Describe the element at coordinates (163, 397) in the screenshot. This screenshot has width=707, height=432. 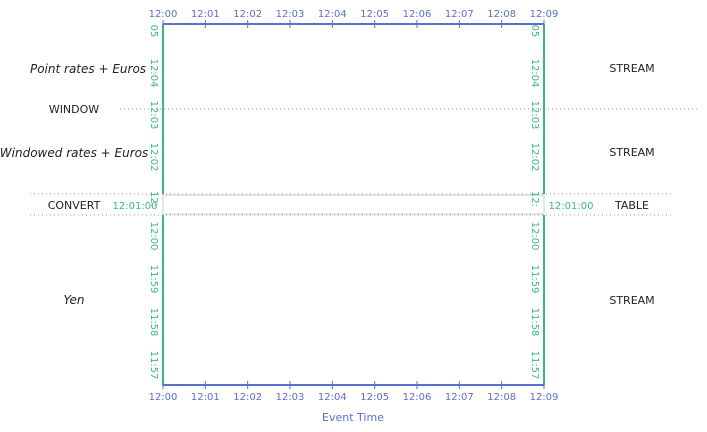
I see `bottom-tick-label: 12:00` at that location.